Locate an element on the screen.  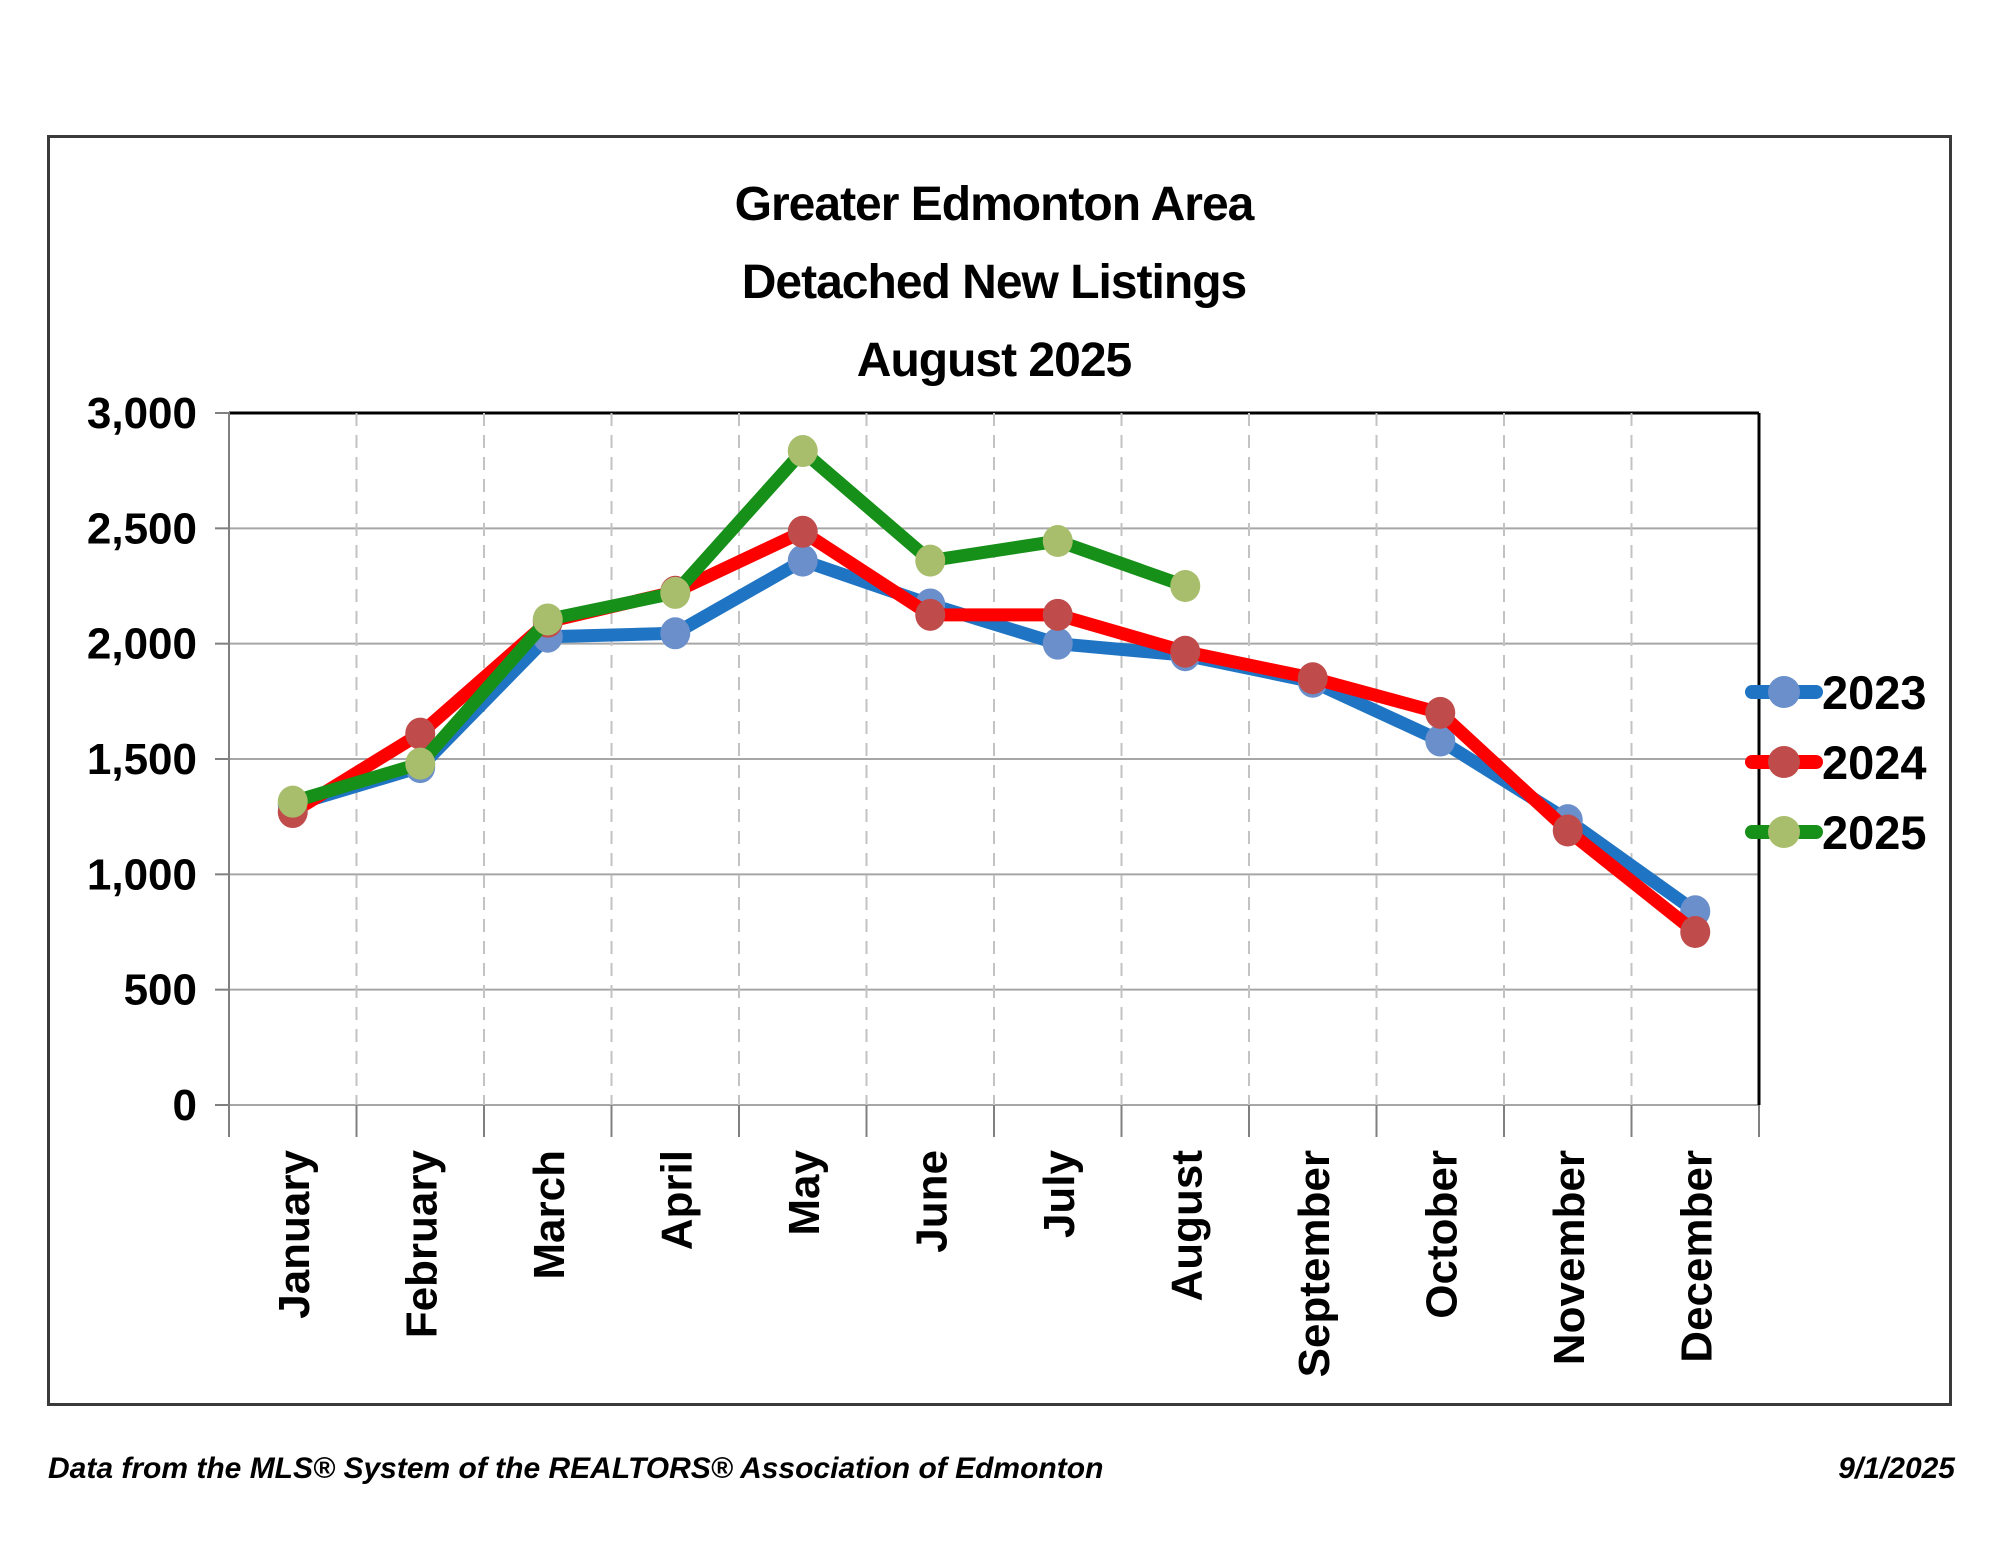
x-label-march: March is located at coordinates (549, 1215).